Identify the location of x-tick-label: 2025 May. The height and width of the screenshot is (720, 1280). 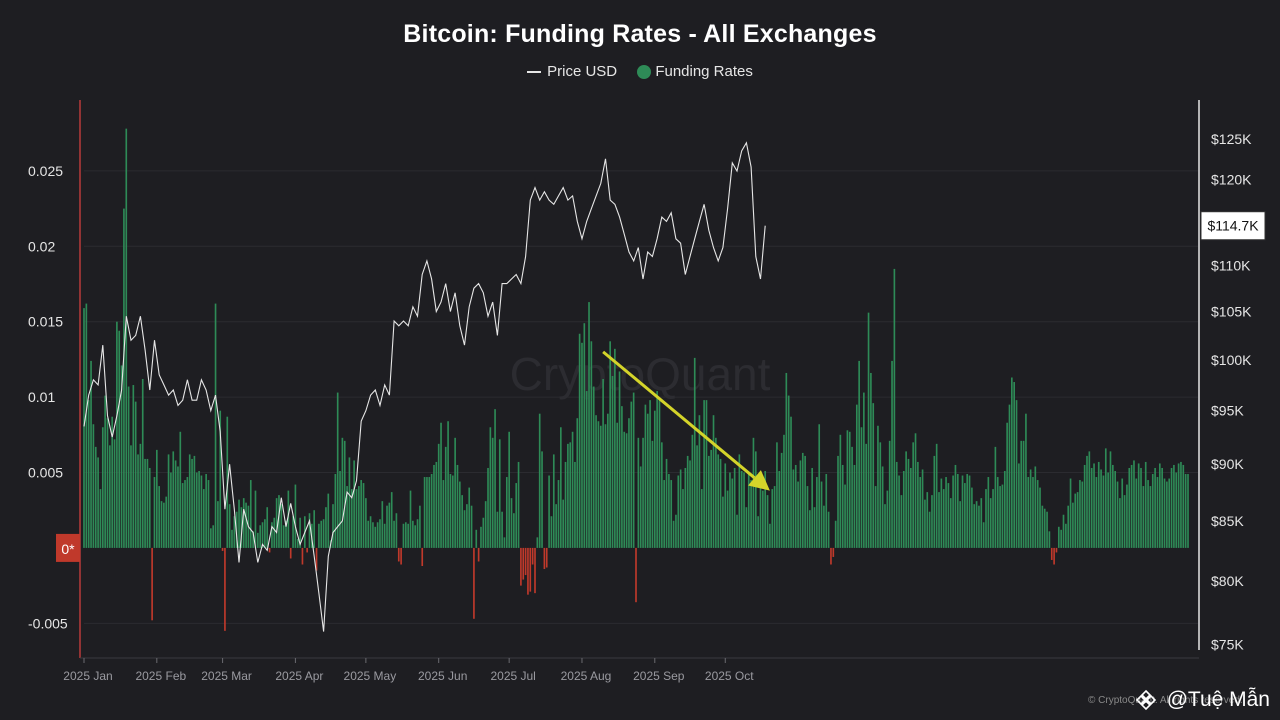
(370, 676).